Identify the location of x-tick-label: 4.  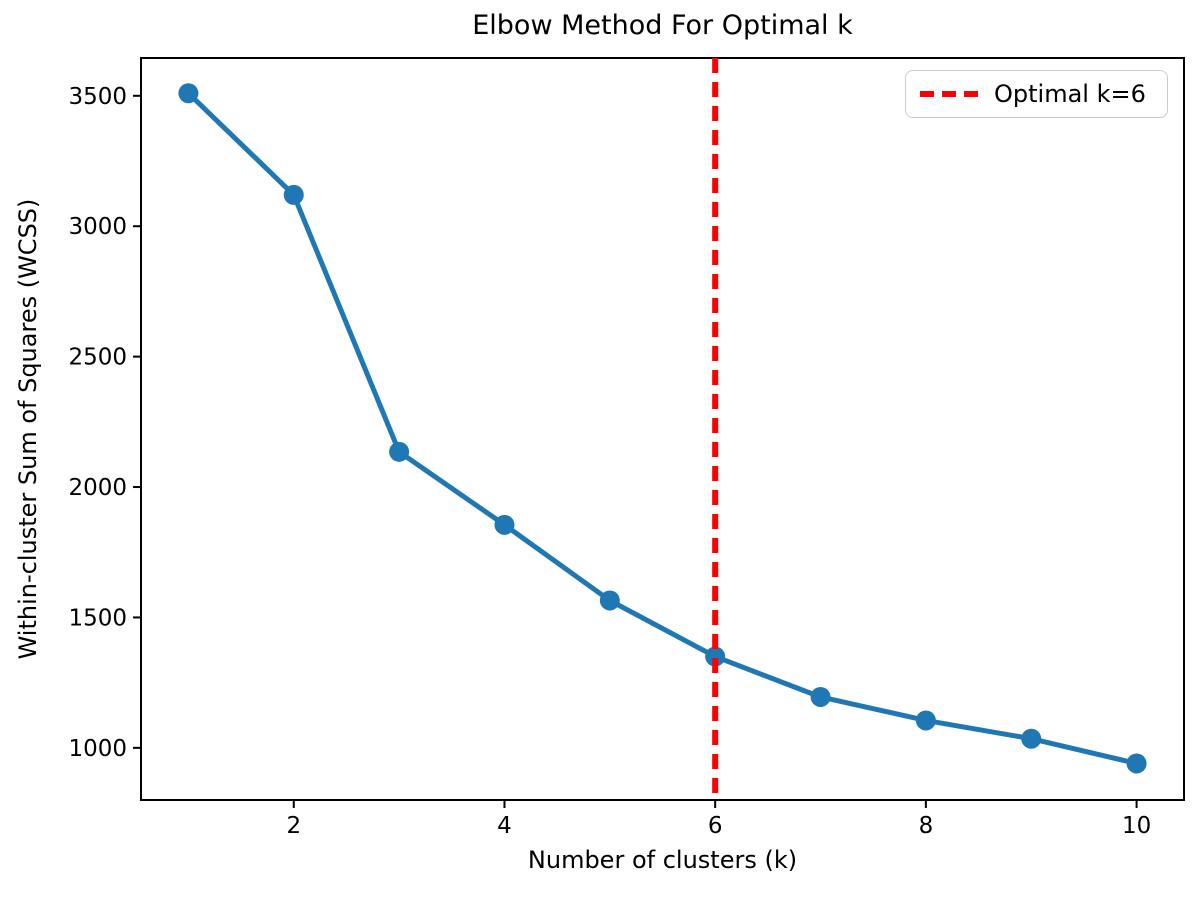
(504, 826).